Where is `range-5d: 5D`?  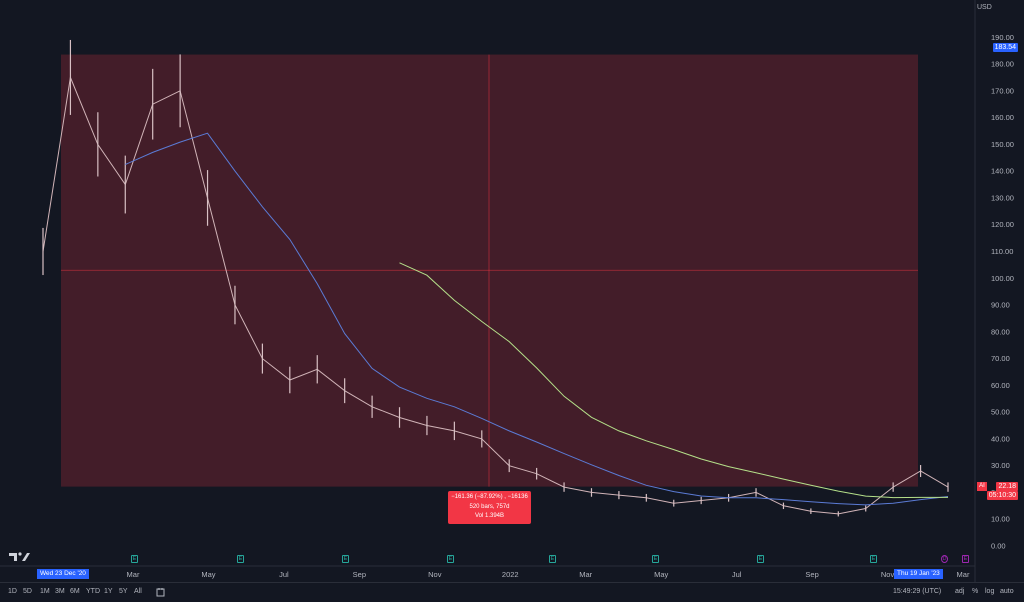
range-5d: 5D is located at coordinates (27, 591).